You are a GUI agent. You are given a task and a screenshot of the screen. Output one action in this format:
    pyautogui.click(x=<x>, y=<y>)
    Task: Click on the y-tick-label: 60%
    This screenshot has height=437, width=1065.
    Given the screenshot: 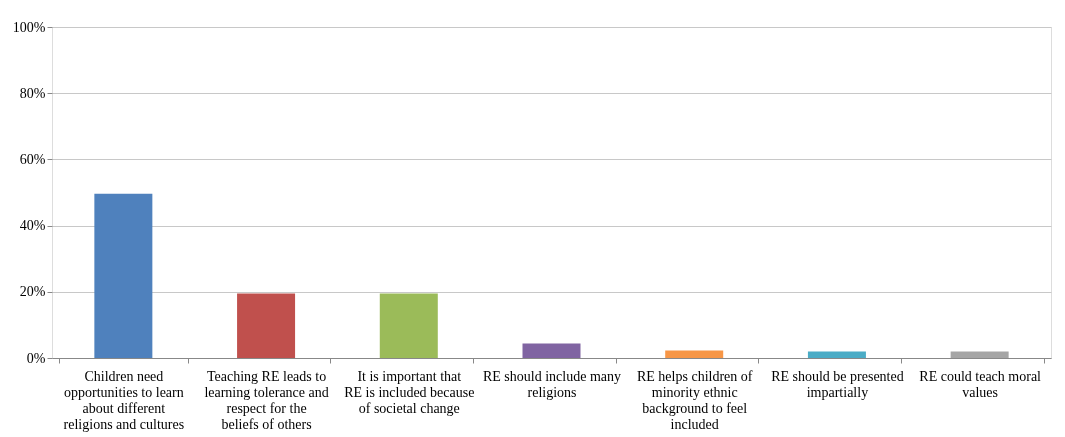 What is the action you would take?
    pyautogui.click(x=32, y=159)
    